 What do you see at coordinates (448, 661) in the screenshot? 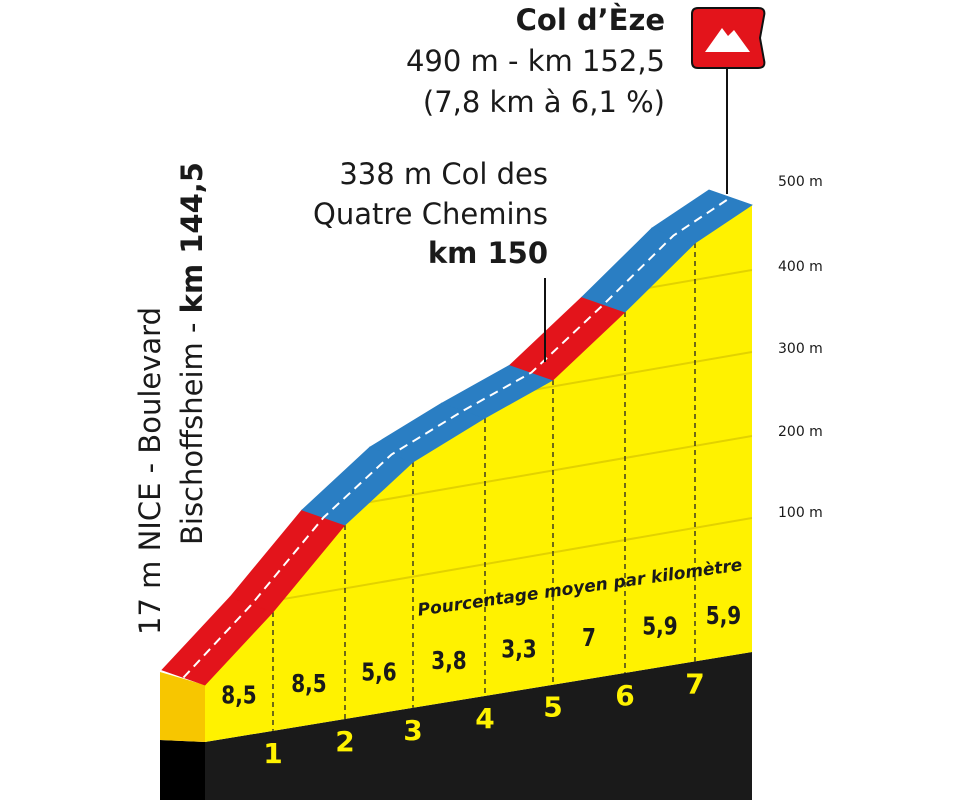
I see `gradient-value: 3,8` at bounding box center [448, 661].